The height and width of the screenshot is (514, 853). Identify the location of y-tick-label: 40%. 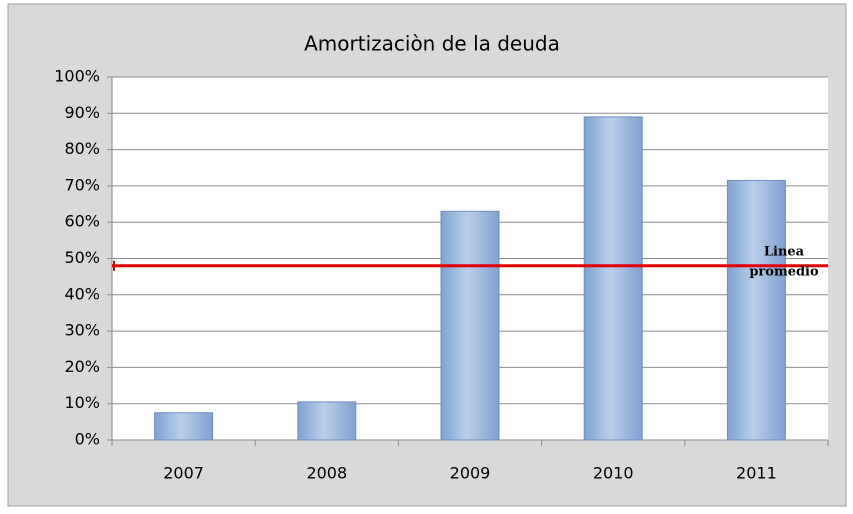
(82, 293).